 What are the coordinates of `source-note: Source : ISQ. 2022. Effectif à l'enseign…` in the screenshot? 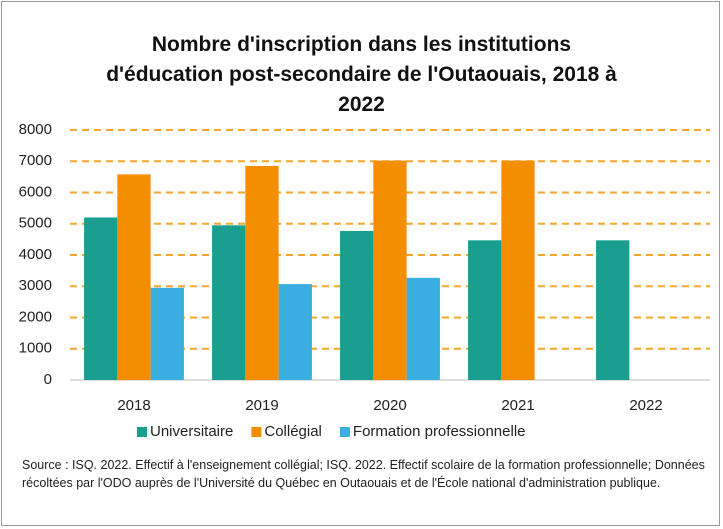 It's located at (363, 474).